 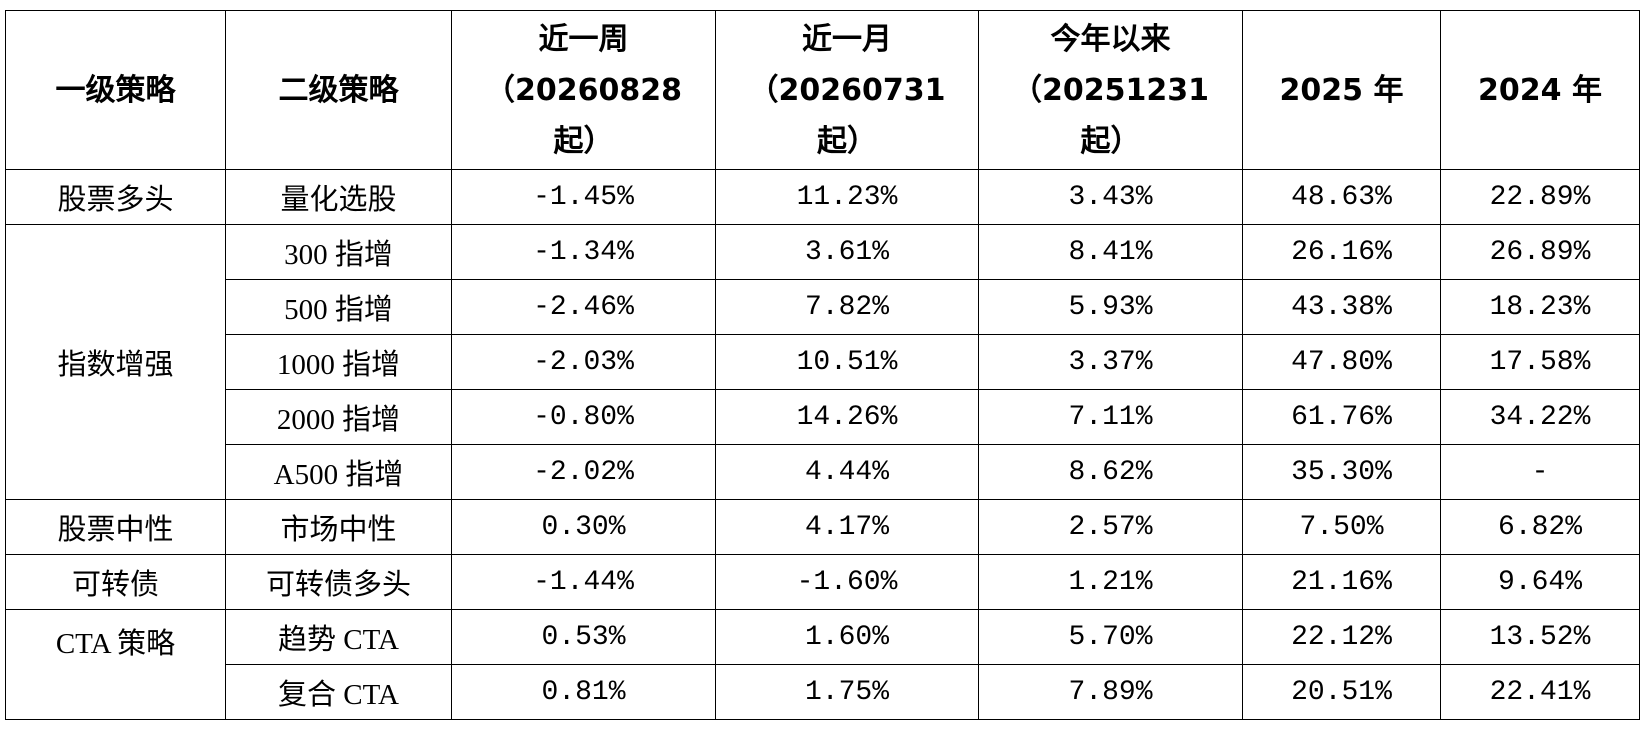 I want to click on sub-strategy-cell: 2000 指增, so click(x=338, y=417).